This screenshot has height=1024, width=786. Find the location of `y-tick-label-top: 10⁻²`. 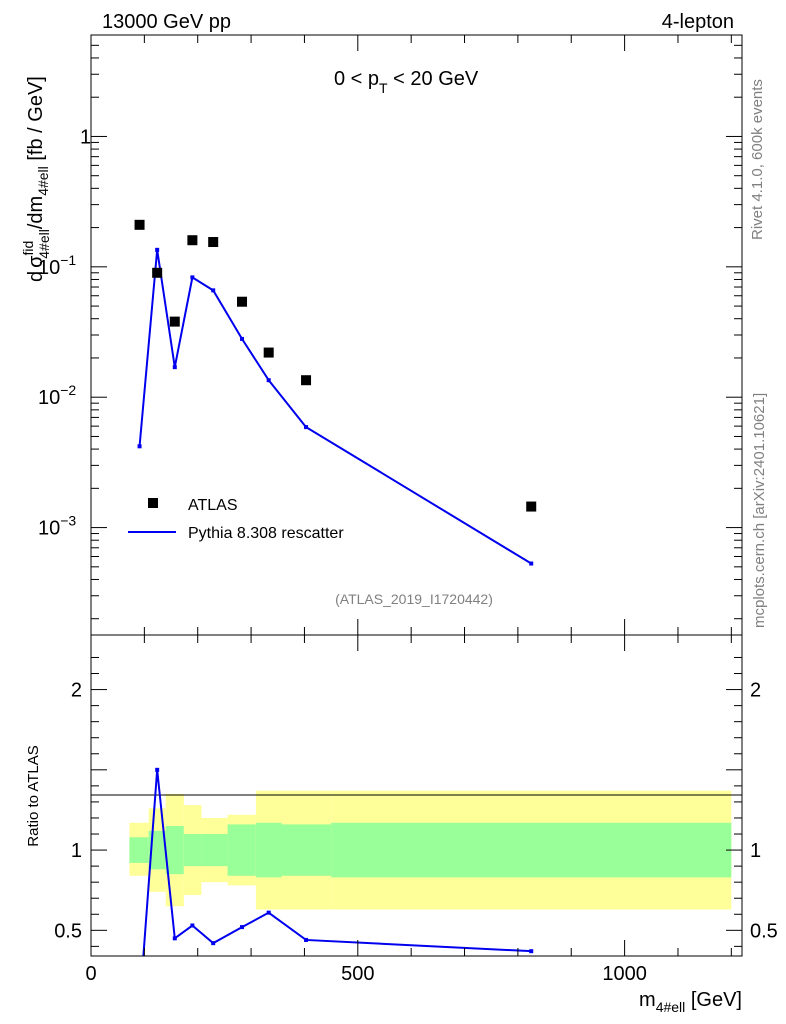

y-tick-label-top: 10⁻² is located at coordinates (57, 395).